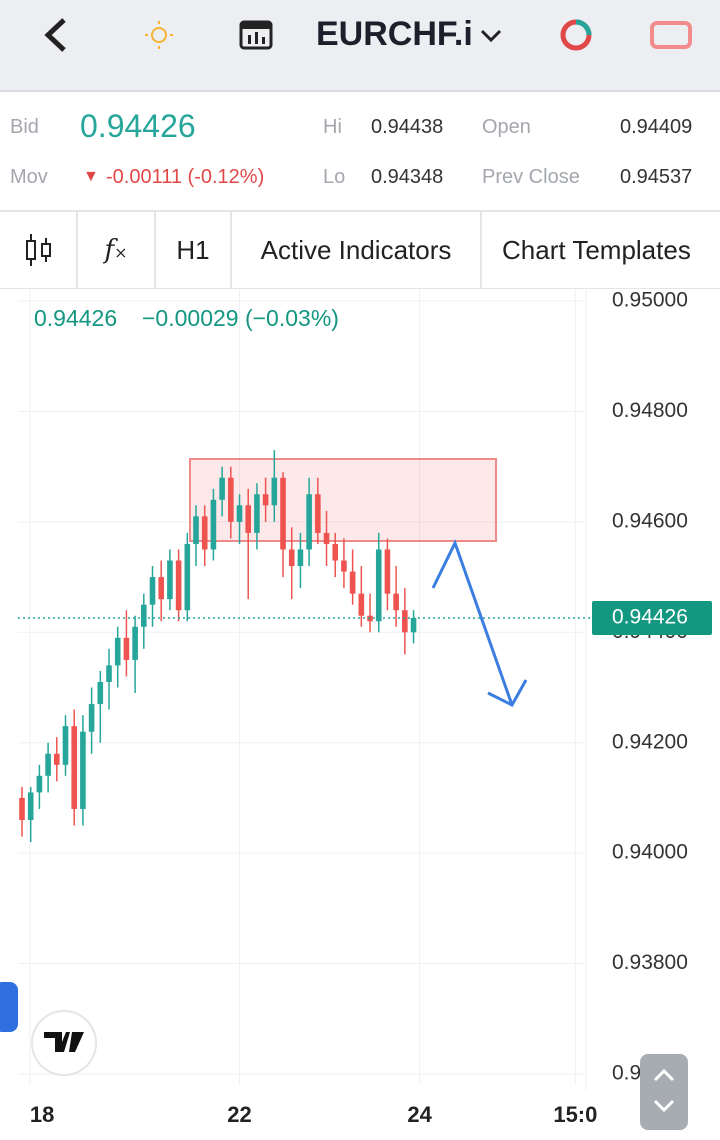 The image size is (720, 1140). What do you see at coordinates (664, 1106) in the screenshot?
I see `scroll-down-icon` at bounding box center [664, 1106].